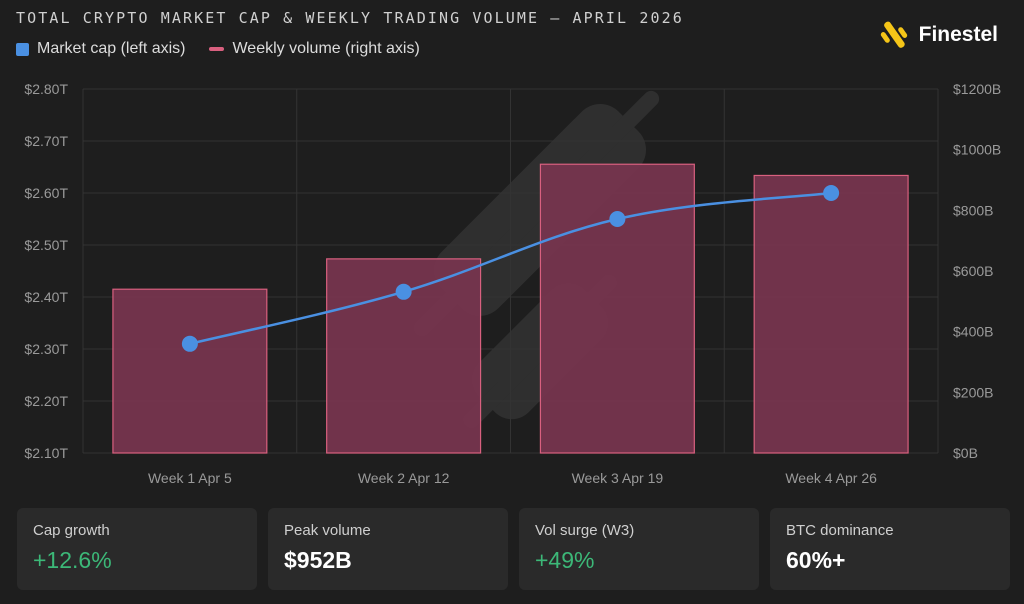 This screenshot has height=604, width=1024. What do you see at coordinates (840, 530) in the screenshot?
I see `card-label: BTC dominance` at bounding box center [840, 530].